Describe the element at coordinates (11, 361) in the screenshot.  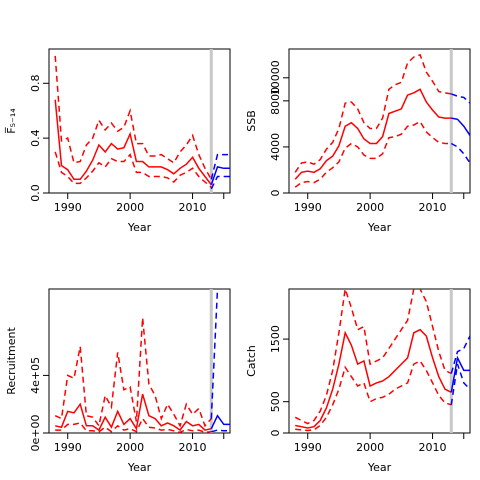
I see `y-axis-label: Recruitment` at that location.